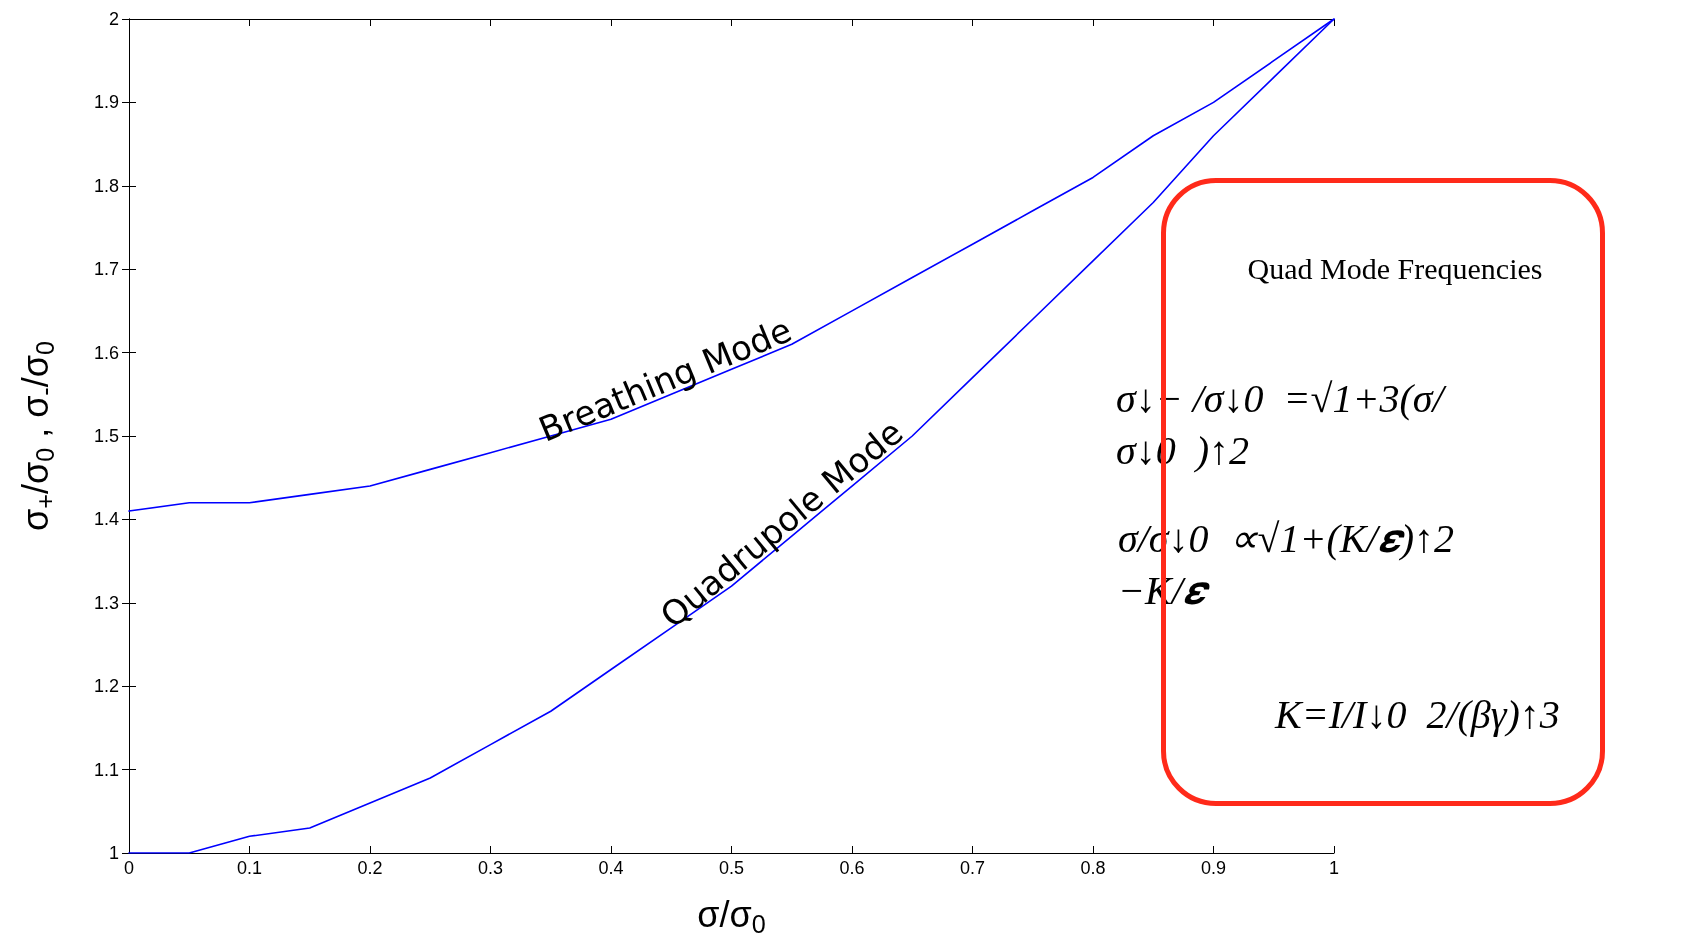 The height and width of the screenshot is (941, 1683). What do you see at coordinates (1395, 268) in the screenshot?
I see `annotation: Quad Mode Frequencies` at bounding box center [1395, 268].